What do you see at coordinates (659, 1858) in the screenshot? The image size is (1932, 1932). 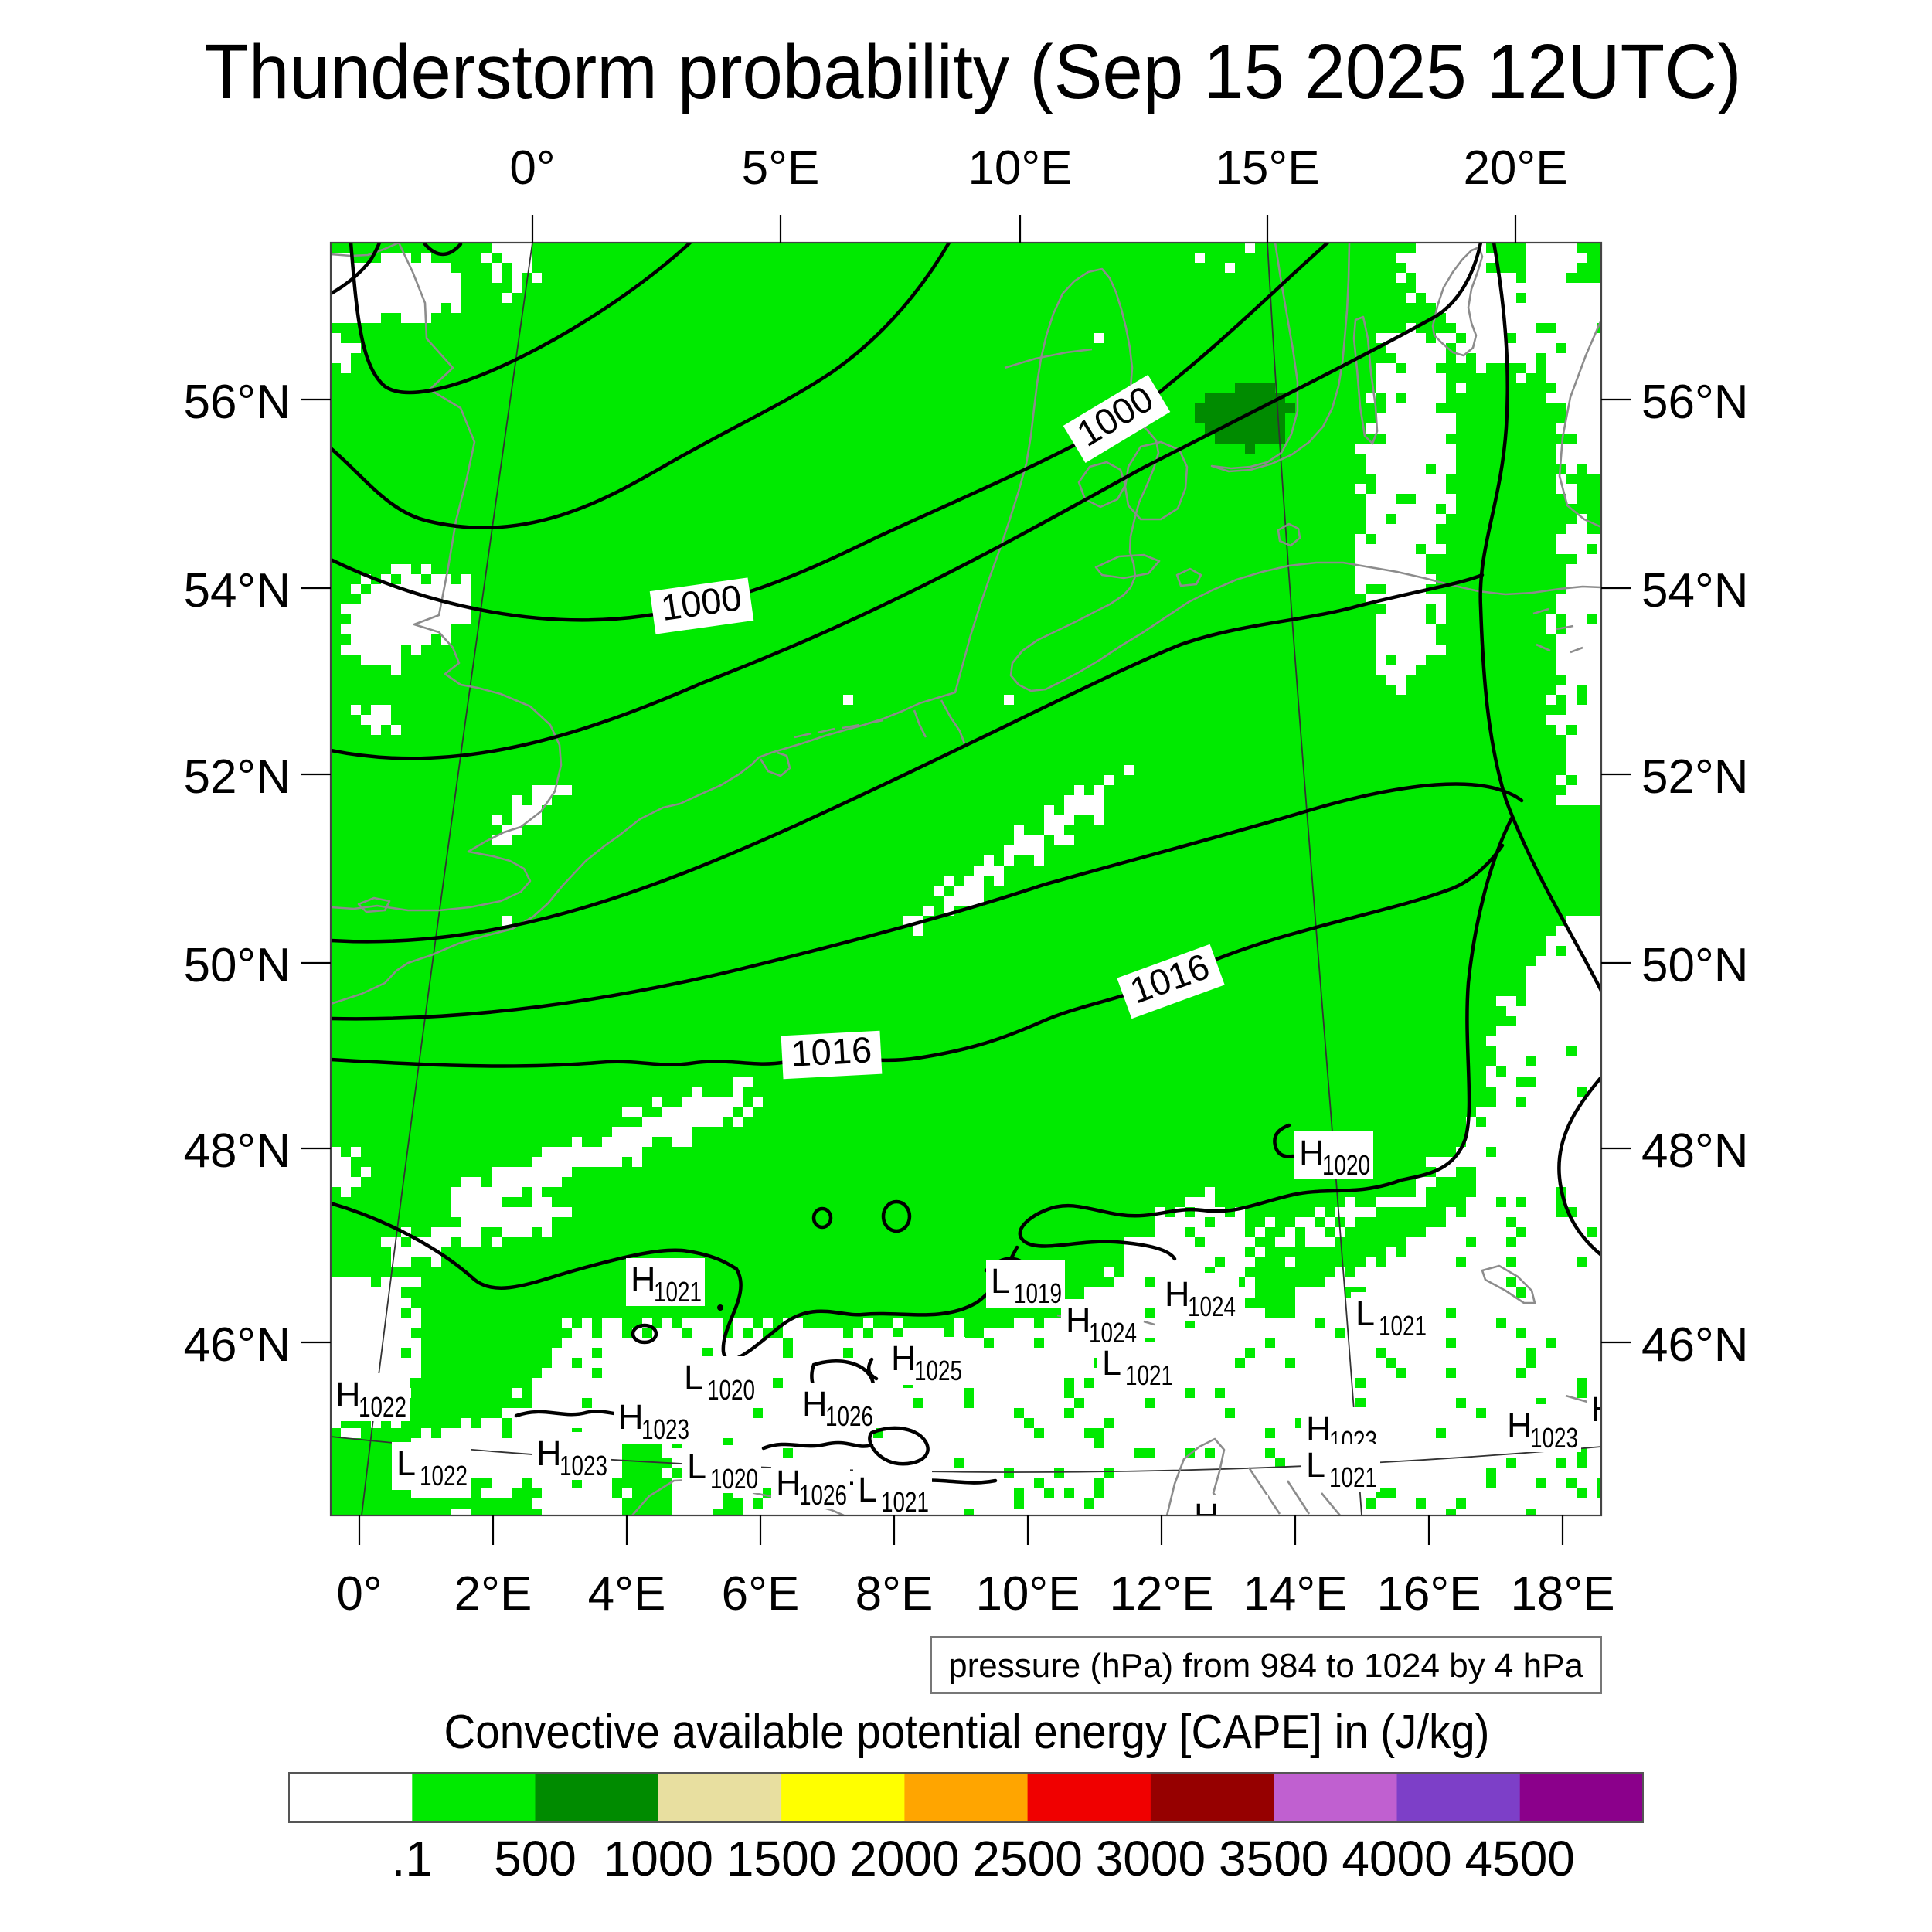 I see `svg-text: 1000` at bounding box center [659, 1858].